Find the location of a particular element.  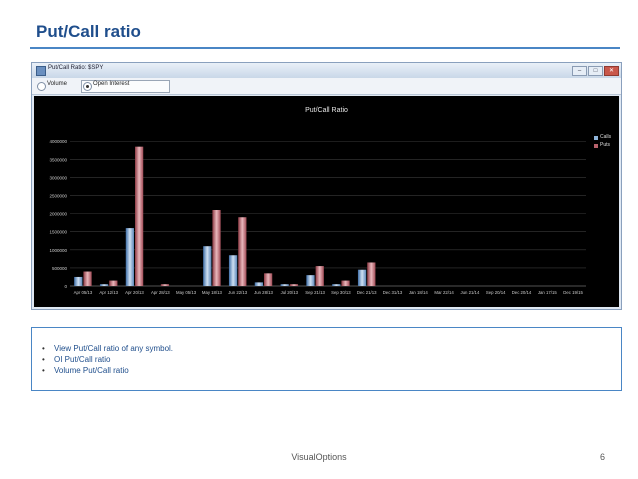

y-tick-label: 500000 is located at coordinates (60, 268).